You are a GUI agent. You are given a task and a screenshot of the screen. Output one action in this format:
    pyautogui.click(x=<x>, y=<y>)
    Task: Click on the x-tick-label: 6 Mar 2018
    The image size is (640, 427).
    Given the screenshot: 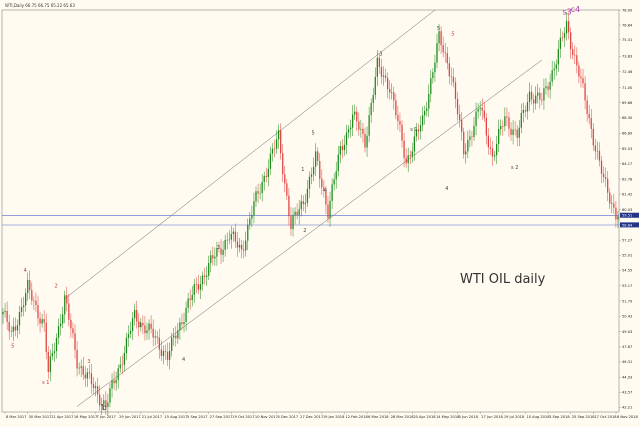 What is the action you would take?
    pyautogui.click(x=378, y=417)
    